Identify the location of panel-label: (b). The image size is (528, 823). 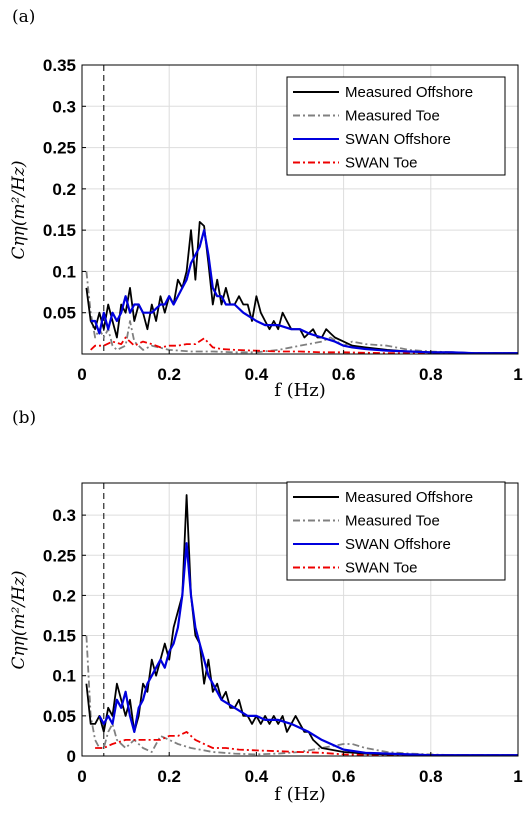
(24, 418).